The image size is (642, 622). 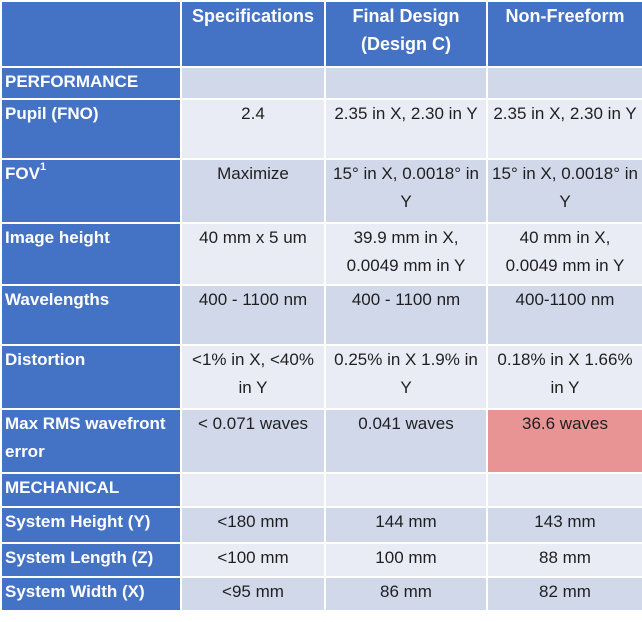 What do you see at coordinates (406, 191) in the screenshot?
I see `fov-final: 15° in X, 0.0018° in Y` at bounding box center [406, 191].